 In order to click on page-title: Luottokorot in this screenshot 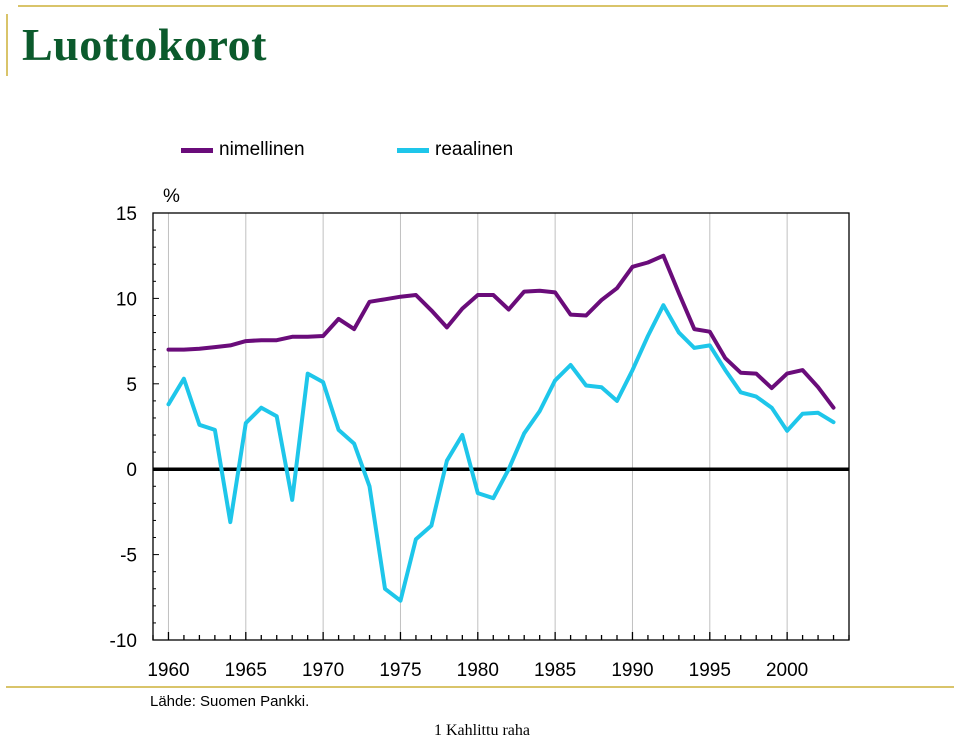, I will do `click(144, 44)`.